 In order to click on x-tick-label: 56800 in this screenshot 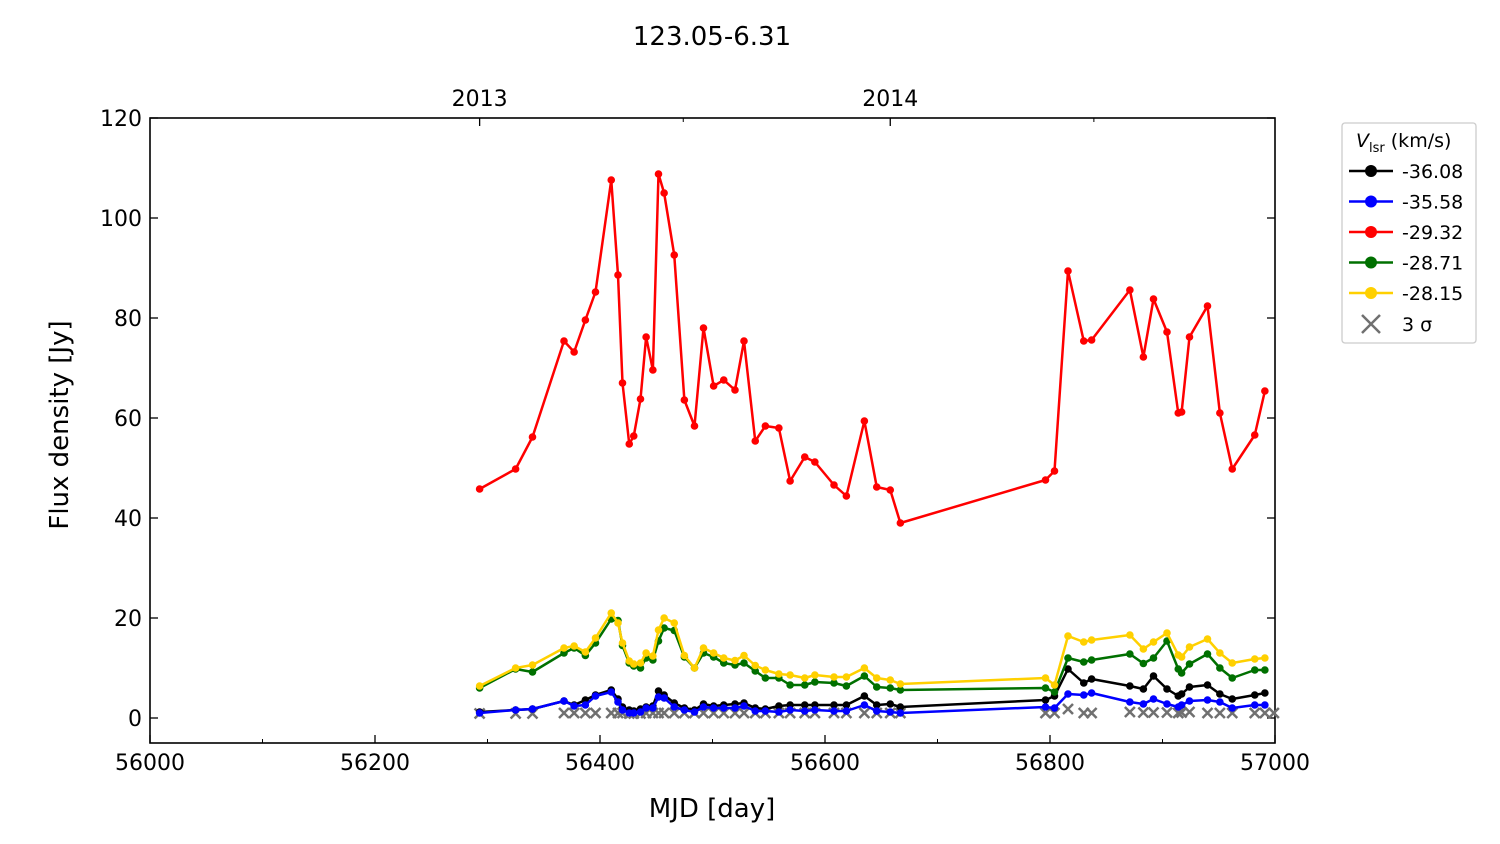, I will do `click(1050, 763)`.